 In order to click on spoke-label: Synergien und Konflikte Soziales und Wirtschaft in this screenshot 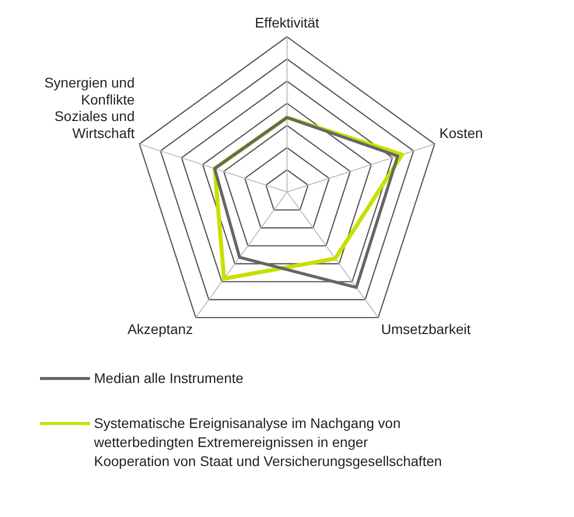, I will do `click(89, 107)`.